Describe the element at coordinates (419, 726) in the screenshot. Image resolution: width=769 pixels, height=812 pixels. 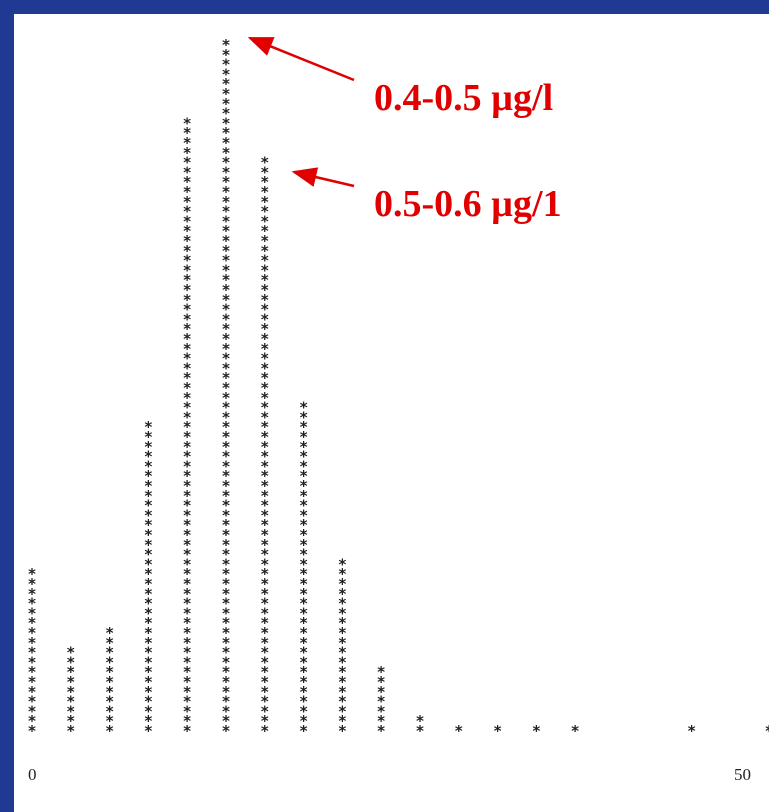
I see `bin-column-10: **` at that location.